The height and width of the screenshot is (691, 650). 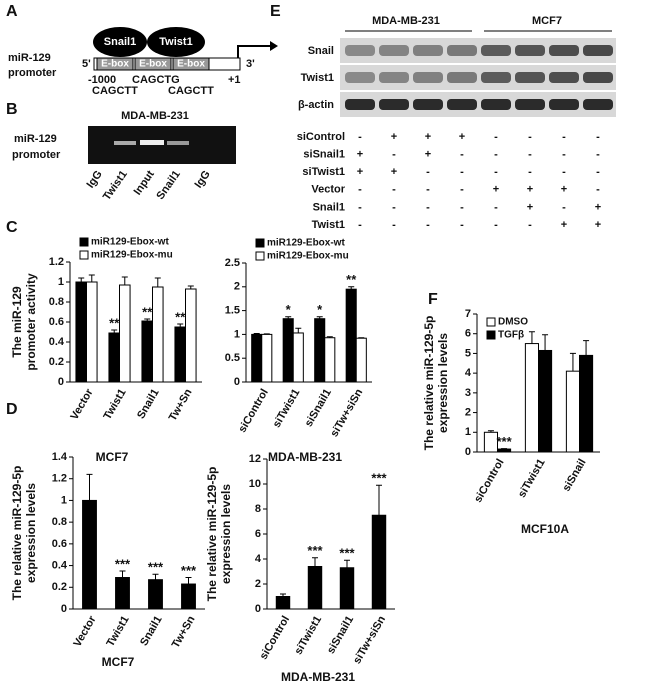 What do you see at coordinates (118, 631) in the screenshot?
I see `x-tick-label: Twist1` at bounding box center [118, 631].